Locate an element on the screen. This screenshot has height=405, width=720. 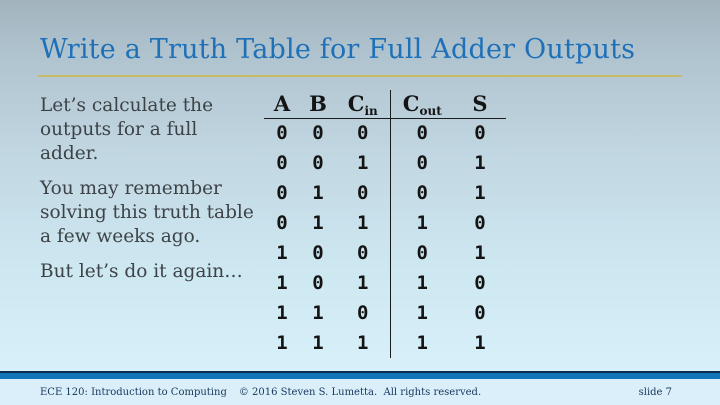
table-header-row: A B Cin Cout S is located at coordinates (385, 104).